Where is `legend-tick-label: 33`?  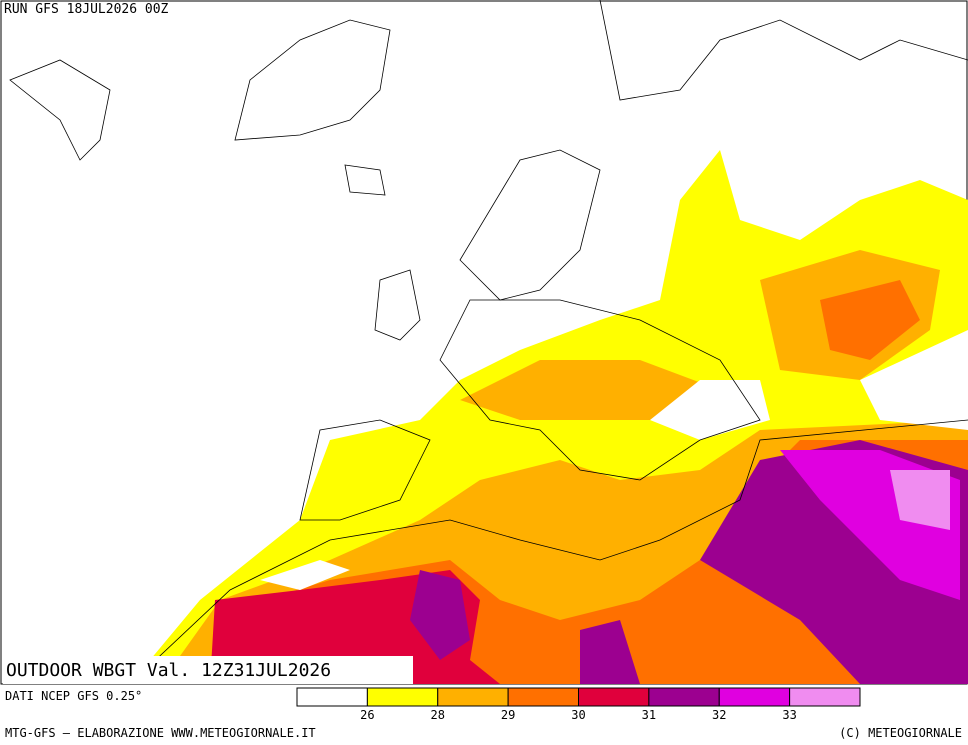 legend-tick-label: 33 is located at coordinates (789, 715).